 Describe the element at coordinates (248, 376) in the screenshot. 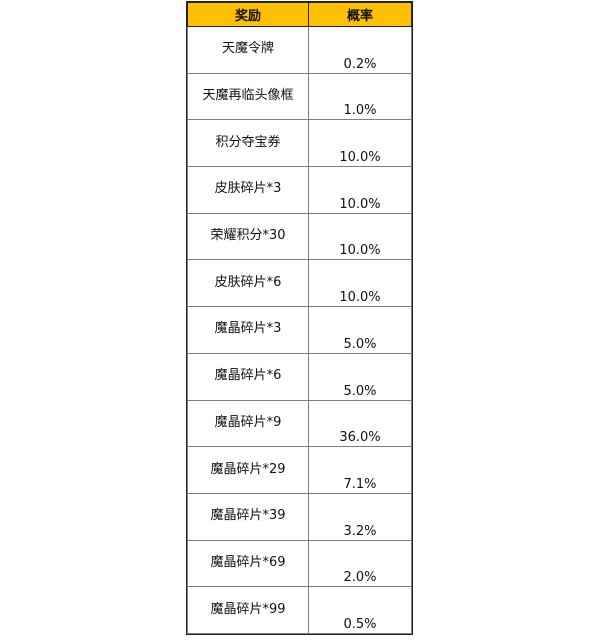

I see `reward-cell: 魔晶碎片*6` at that location.